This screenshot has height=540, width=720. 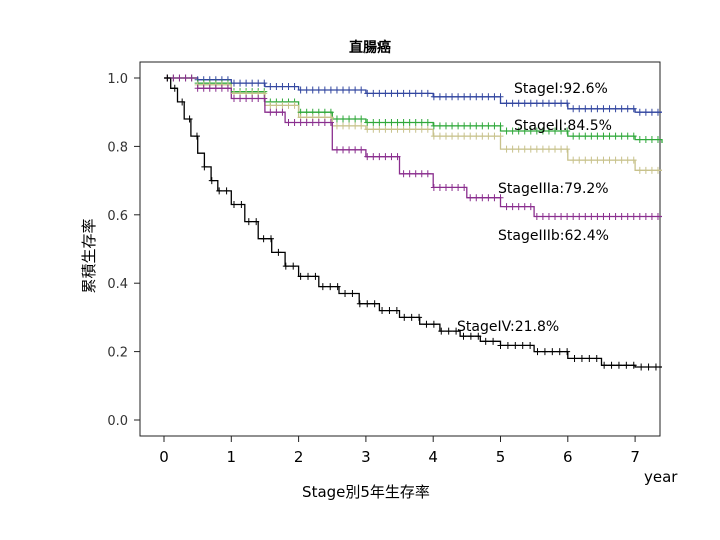 What do you see at coordinates (299, 457) in the screenshot?
I see `x-tick-label: 2` at bounding box center [299, 457].